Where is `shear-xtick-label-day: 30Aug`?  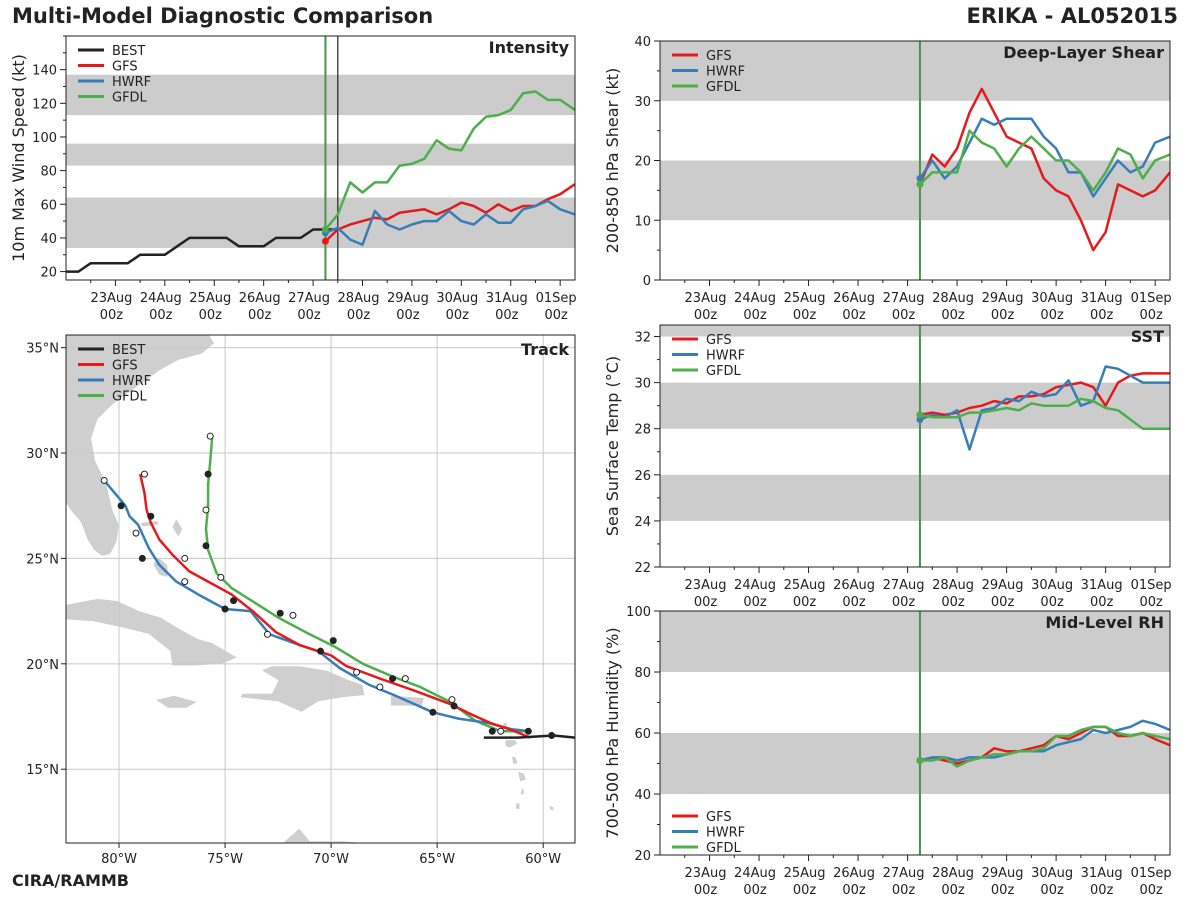 shear-xtick-label-day: 30Aug is located at coordinates (1052, 298).